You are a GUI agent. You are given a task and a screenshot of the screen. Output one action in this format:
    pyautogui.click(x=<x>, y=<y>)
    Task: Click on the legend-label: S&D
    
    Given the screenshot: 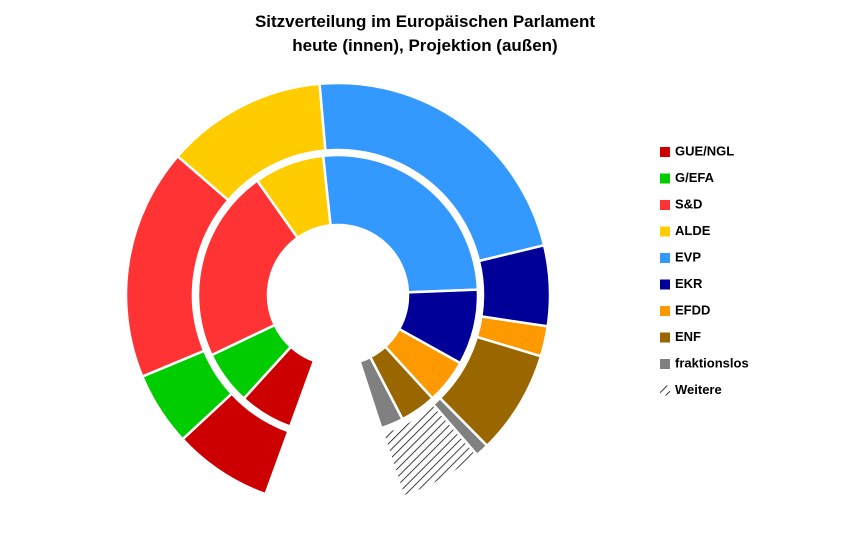 What is the action you would take?
    pyautogui.click(x=688, y=203)
    